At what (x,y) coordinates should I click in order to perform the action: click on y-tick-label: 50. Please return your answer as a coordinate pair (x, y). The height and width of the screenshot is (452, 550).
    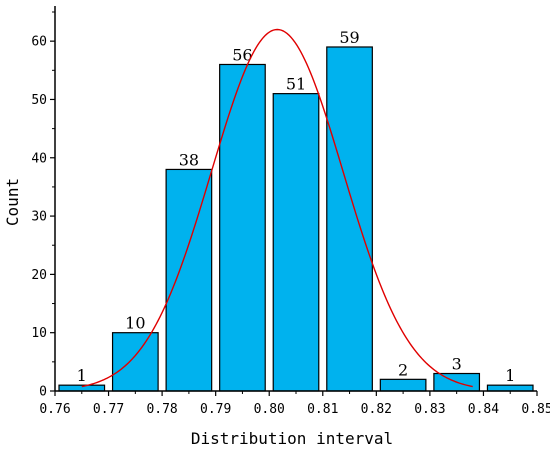
    Looking at the image, I should click on (39, 100).